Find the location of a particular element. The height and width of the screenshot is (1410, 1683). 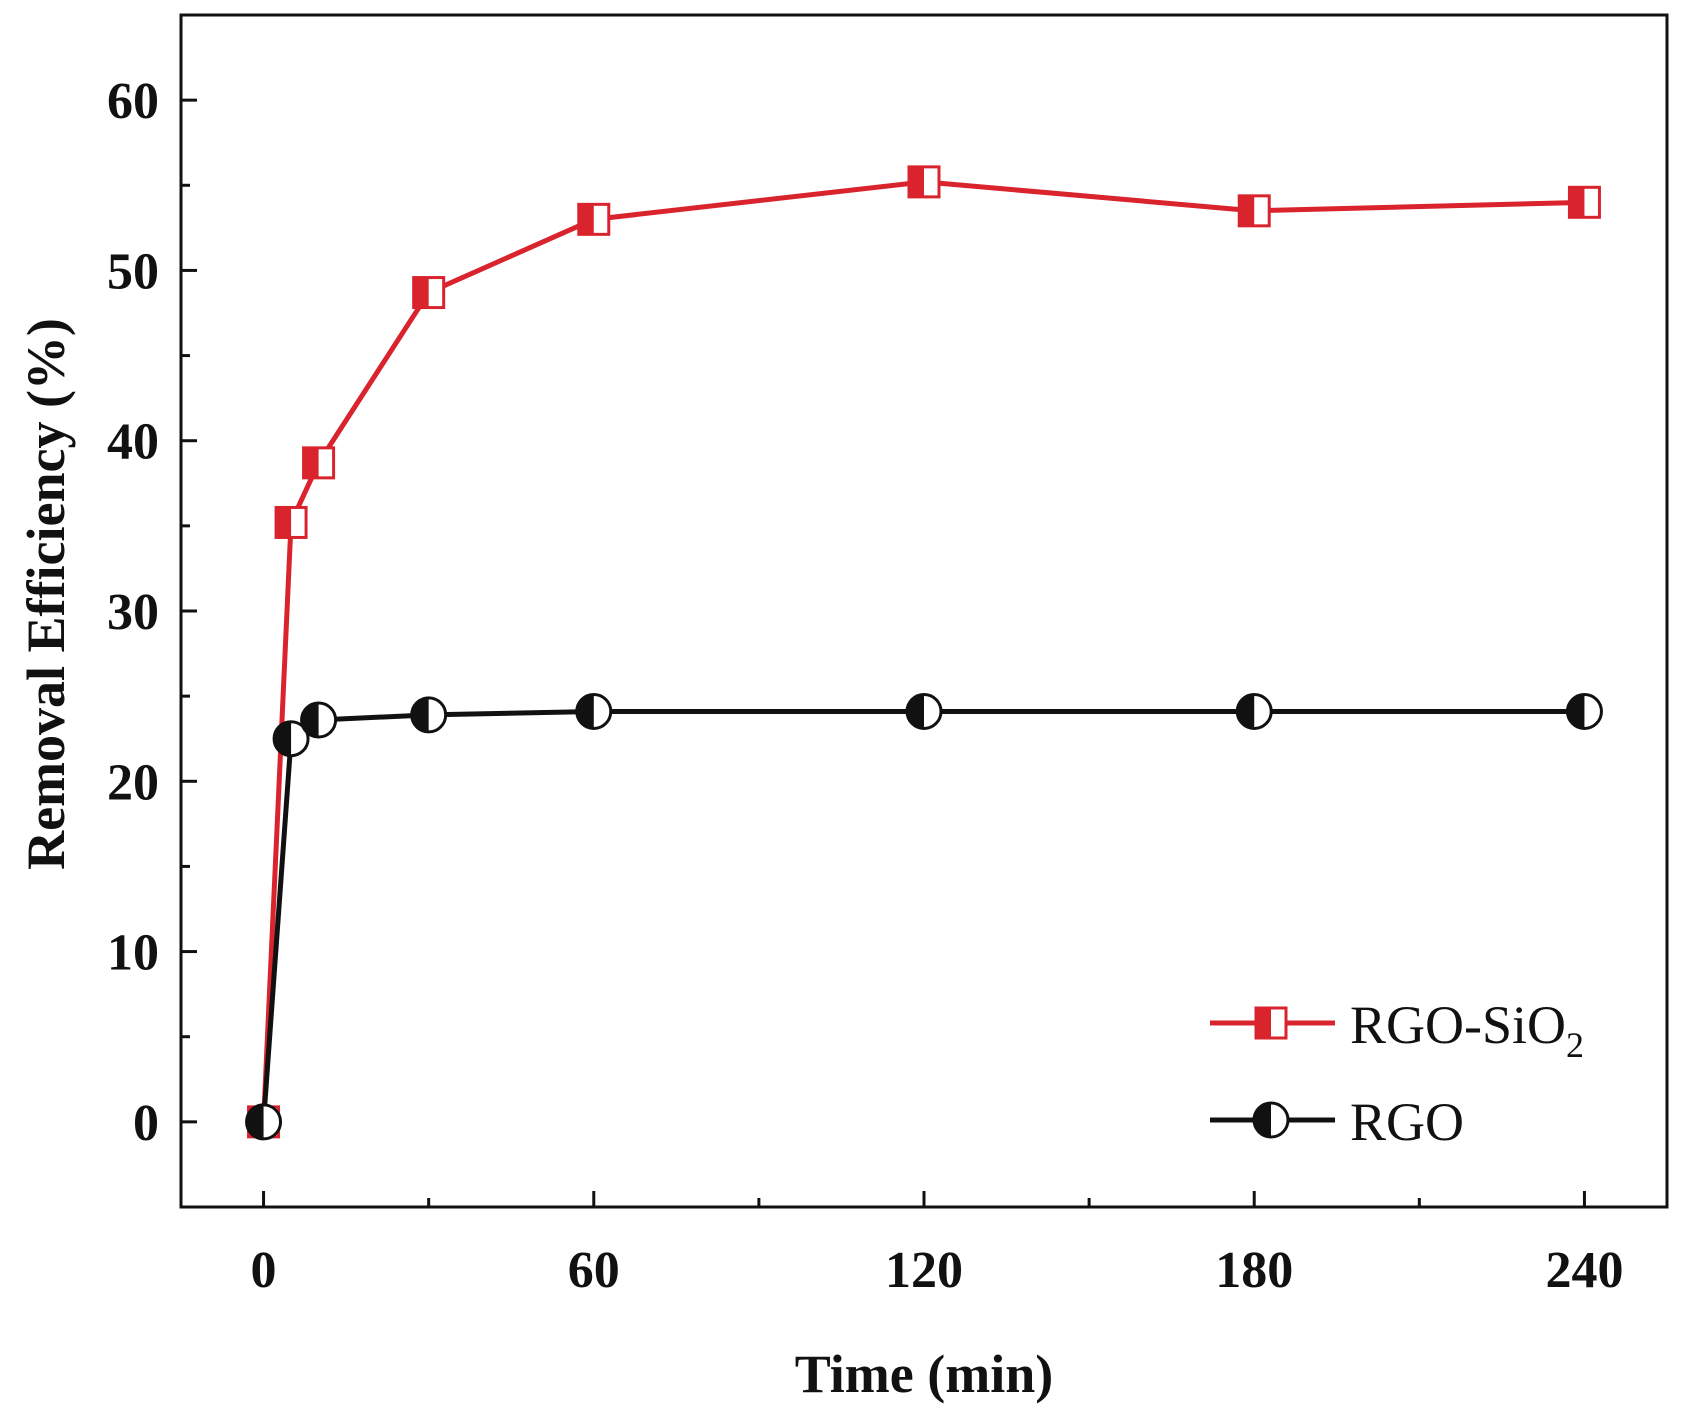

x-axis: 0 60 120 180 240 is located at coordinates (937, 1245).